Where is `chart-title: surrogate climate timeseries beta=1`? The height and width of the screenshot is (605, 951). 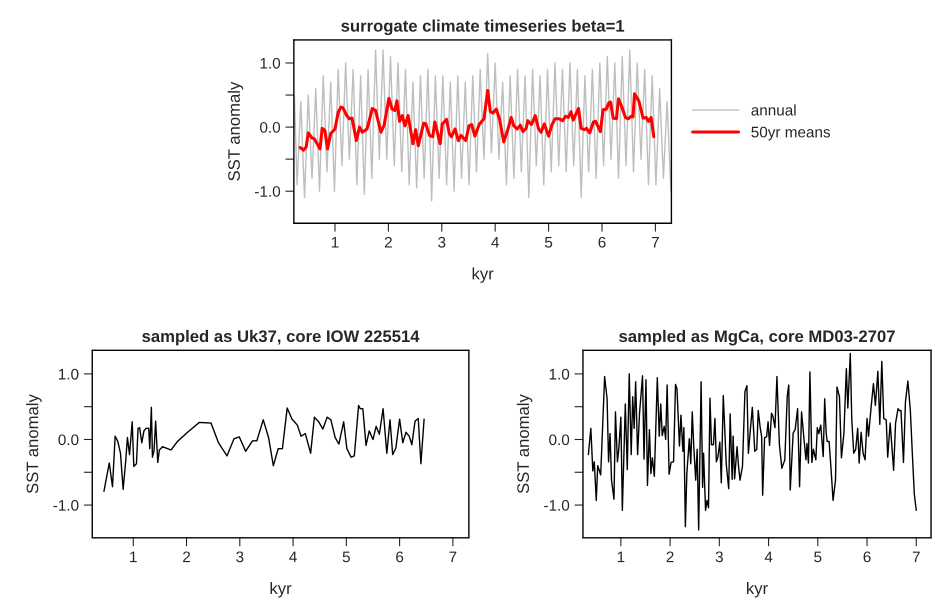
chart-title: surrogate climate timeseries beta=1 is located at coordinates (482, 28).